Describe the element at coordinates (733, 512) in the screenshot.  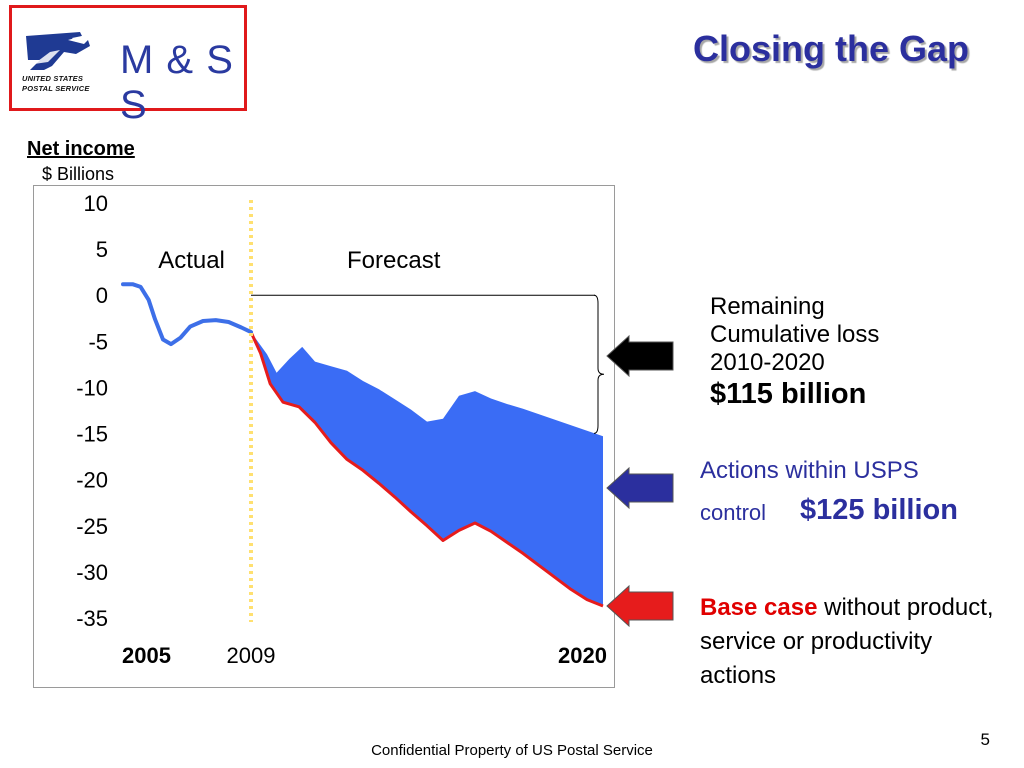
I see `actions-label-line-2: control` at that location.